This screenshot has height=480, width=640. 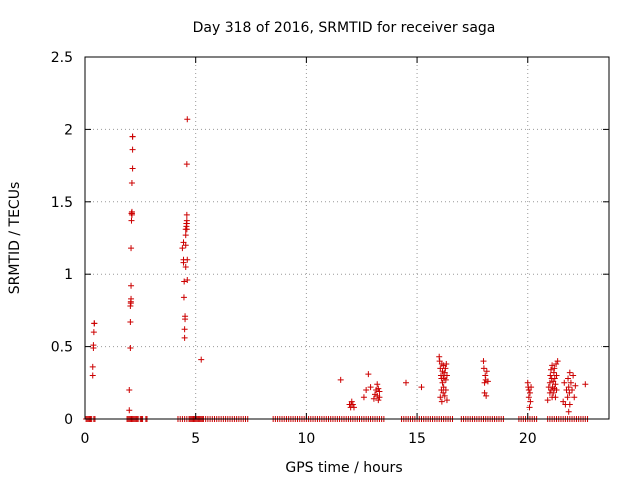 I want to click on x-axis-label: GPS time / hours, so click(x=343, y=468).